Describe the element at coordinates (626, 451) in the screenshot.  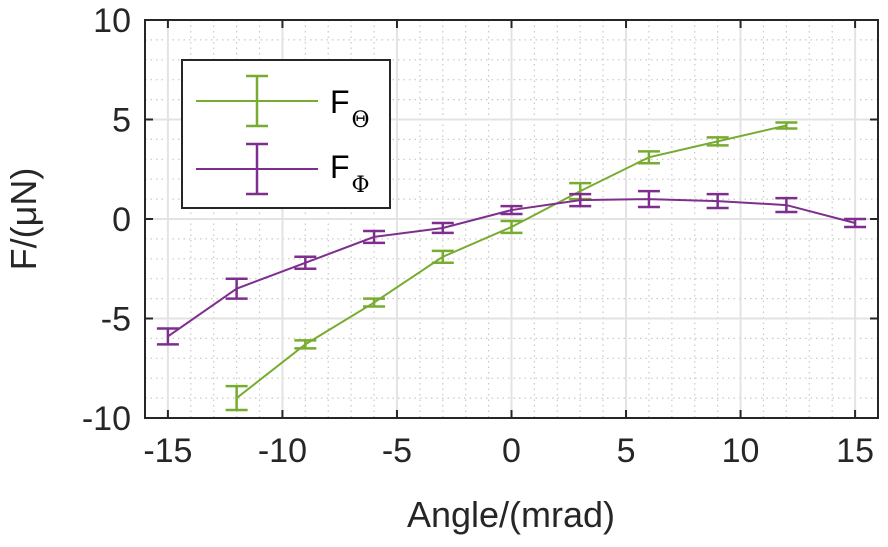
I see `x-tick-label: 5` at that location.